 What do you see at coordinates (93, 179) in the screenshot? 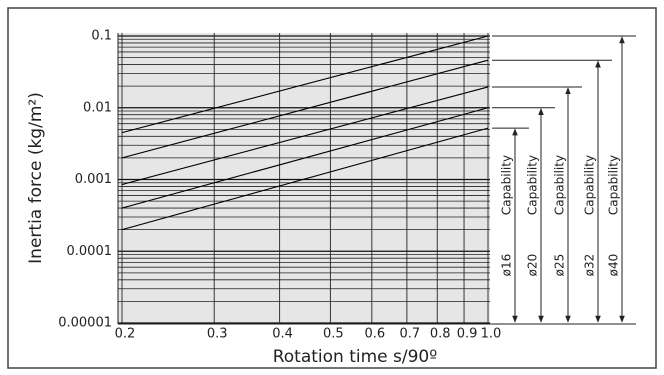
I see `y-tick-label: 0.001` at bounding box center [93, 179].